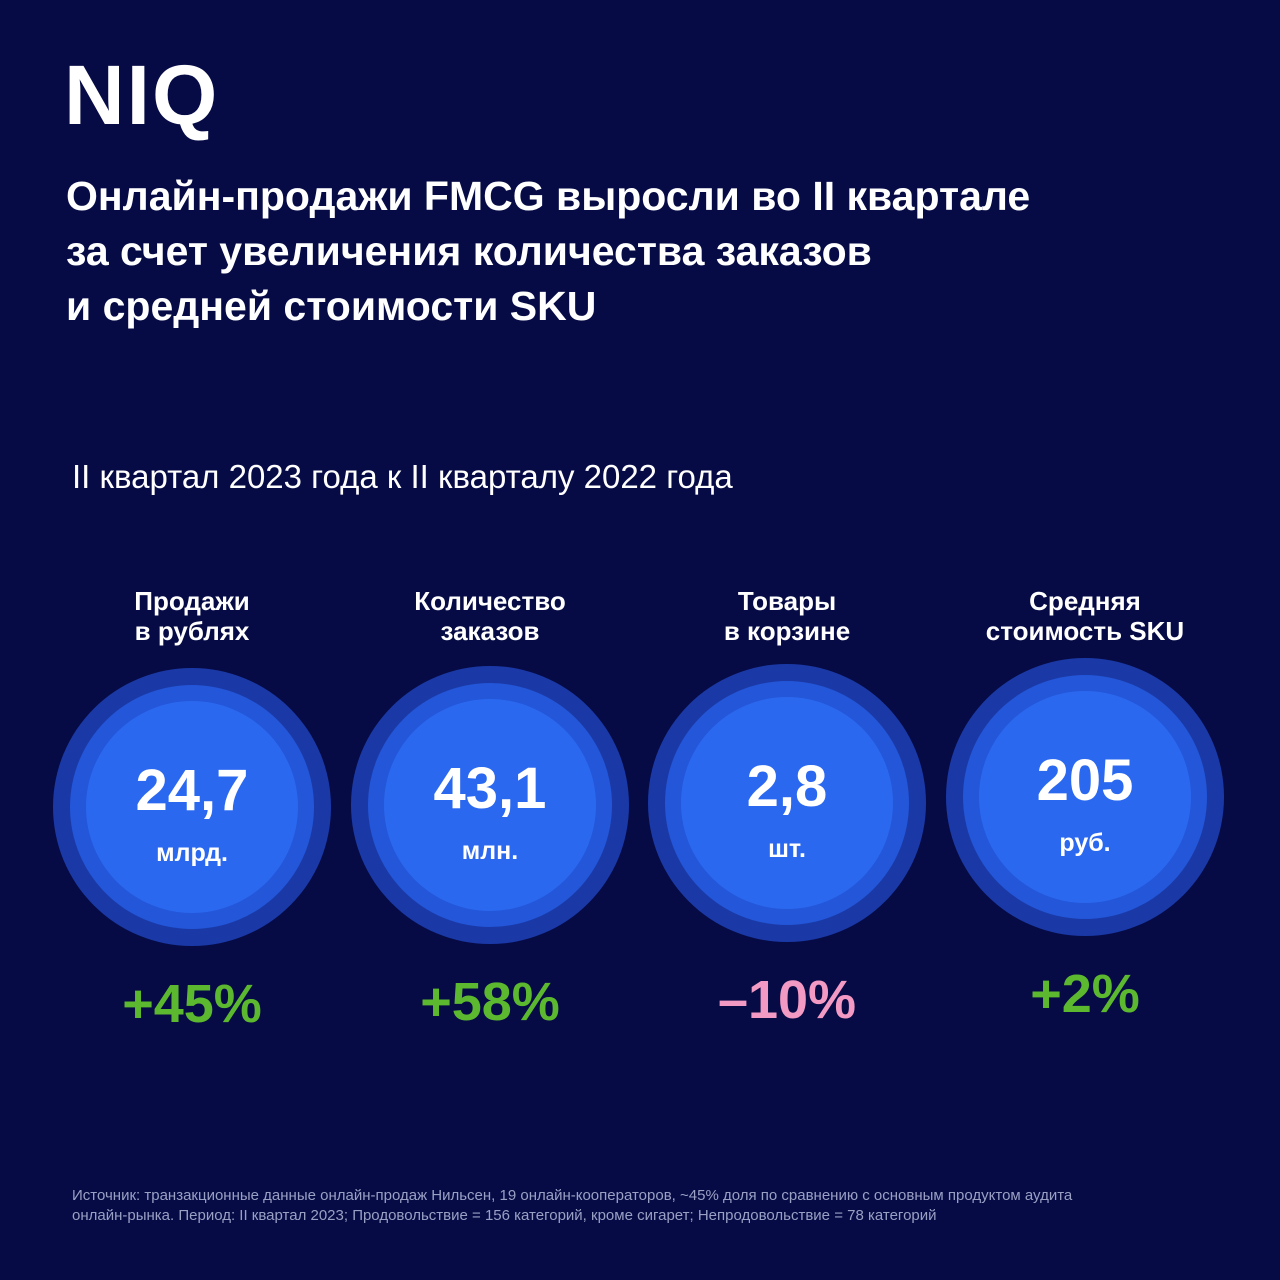  Describe the element at coordinates (1085, 994) in the screenshot. I see `metric-change: +2%` at that location.